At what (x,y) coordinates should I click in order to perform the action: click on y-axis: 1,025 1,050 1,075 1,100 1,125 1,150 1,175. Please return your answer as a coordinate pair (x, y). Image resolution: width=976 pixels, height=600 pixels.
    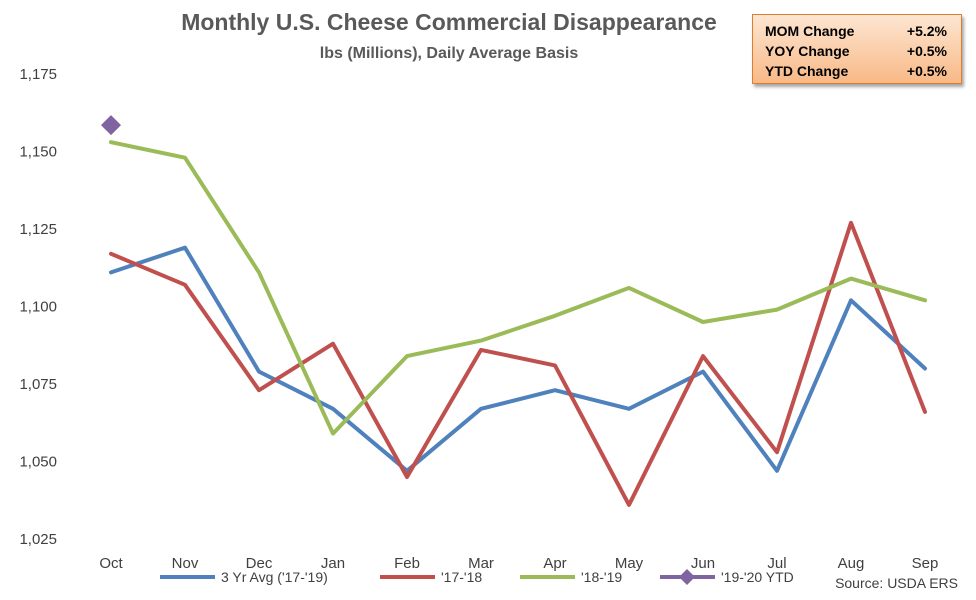
    Looking at the image, I should click on (38, 307).